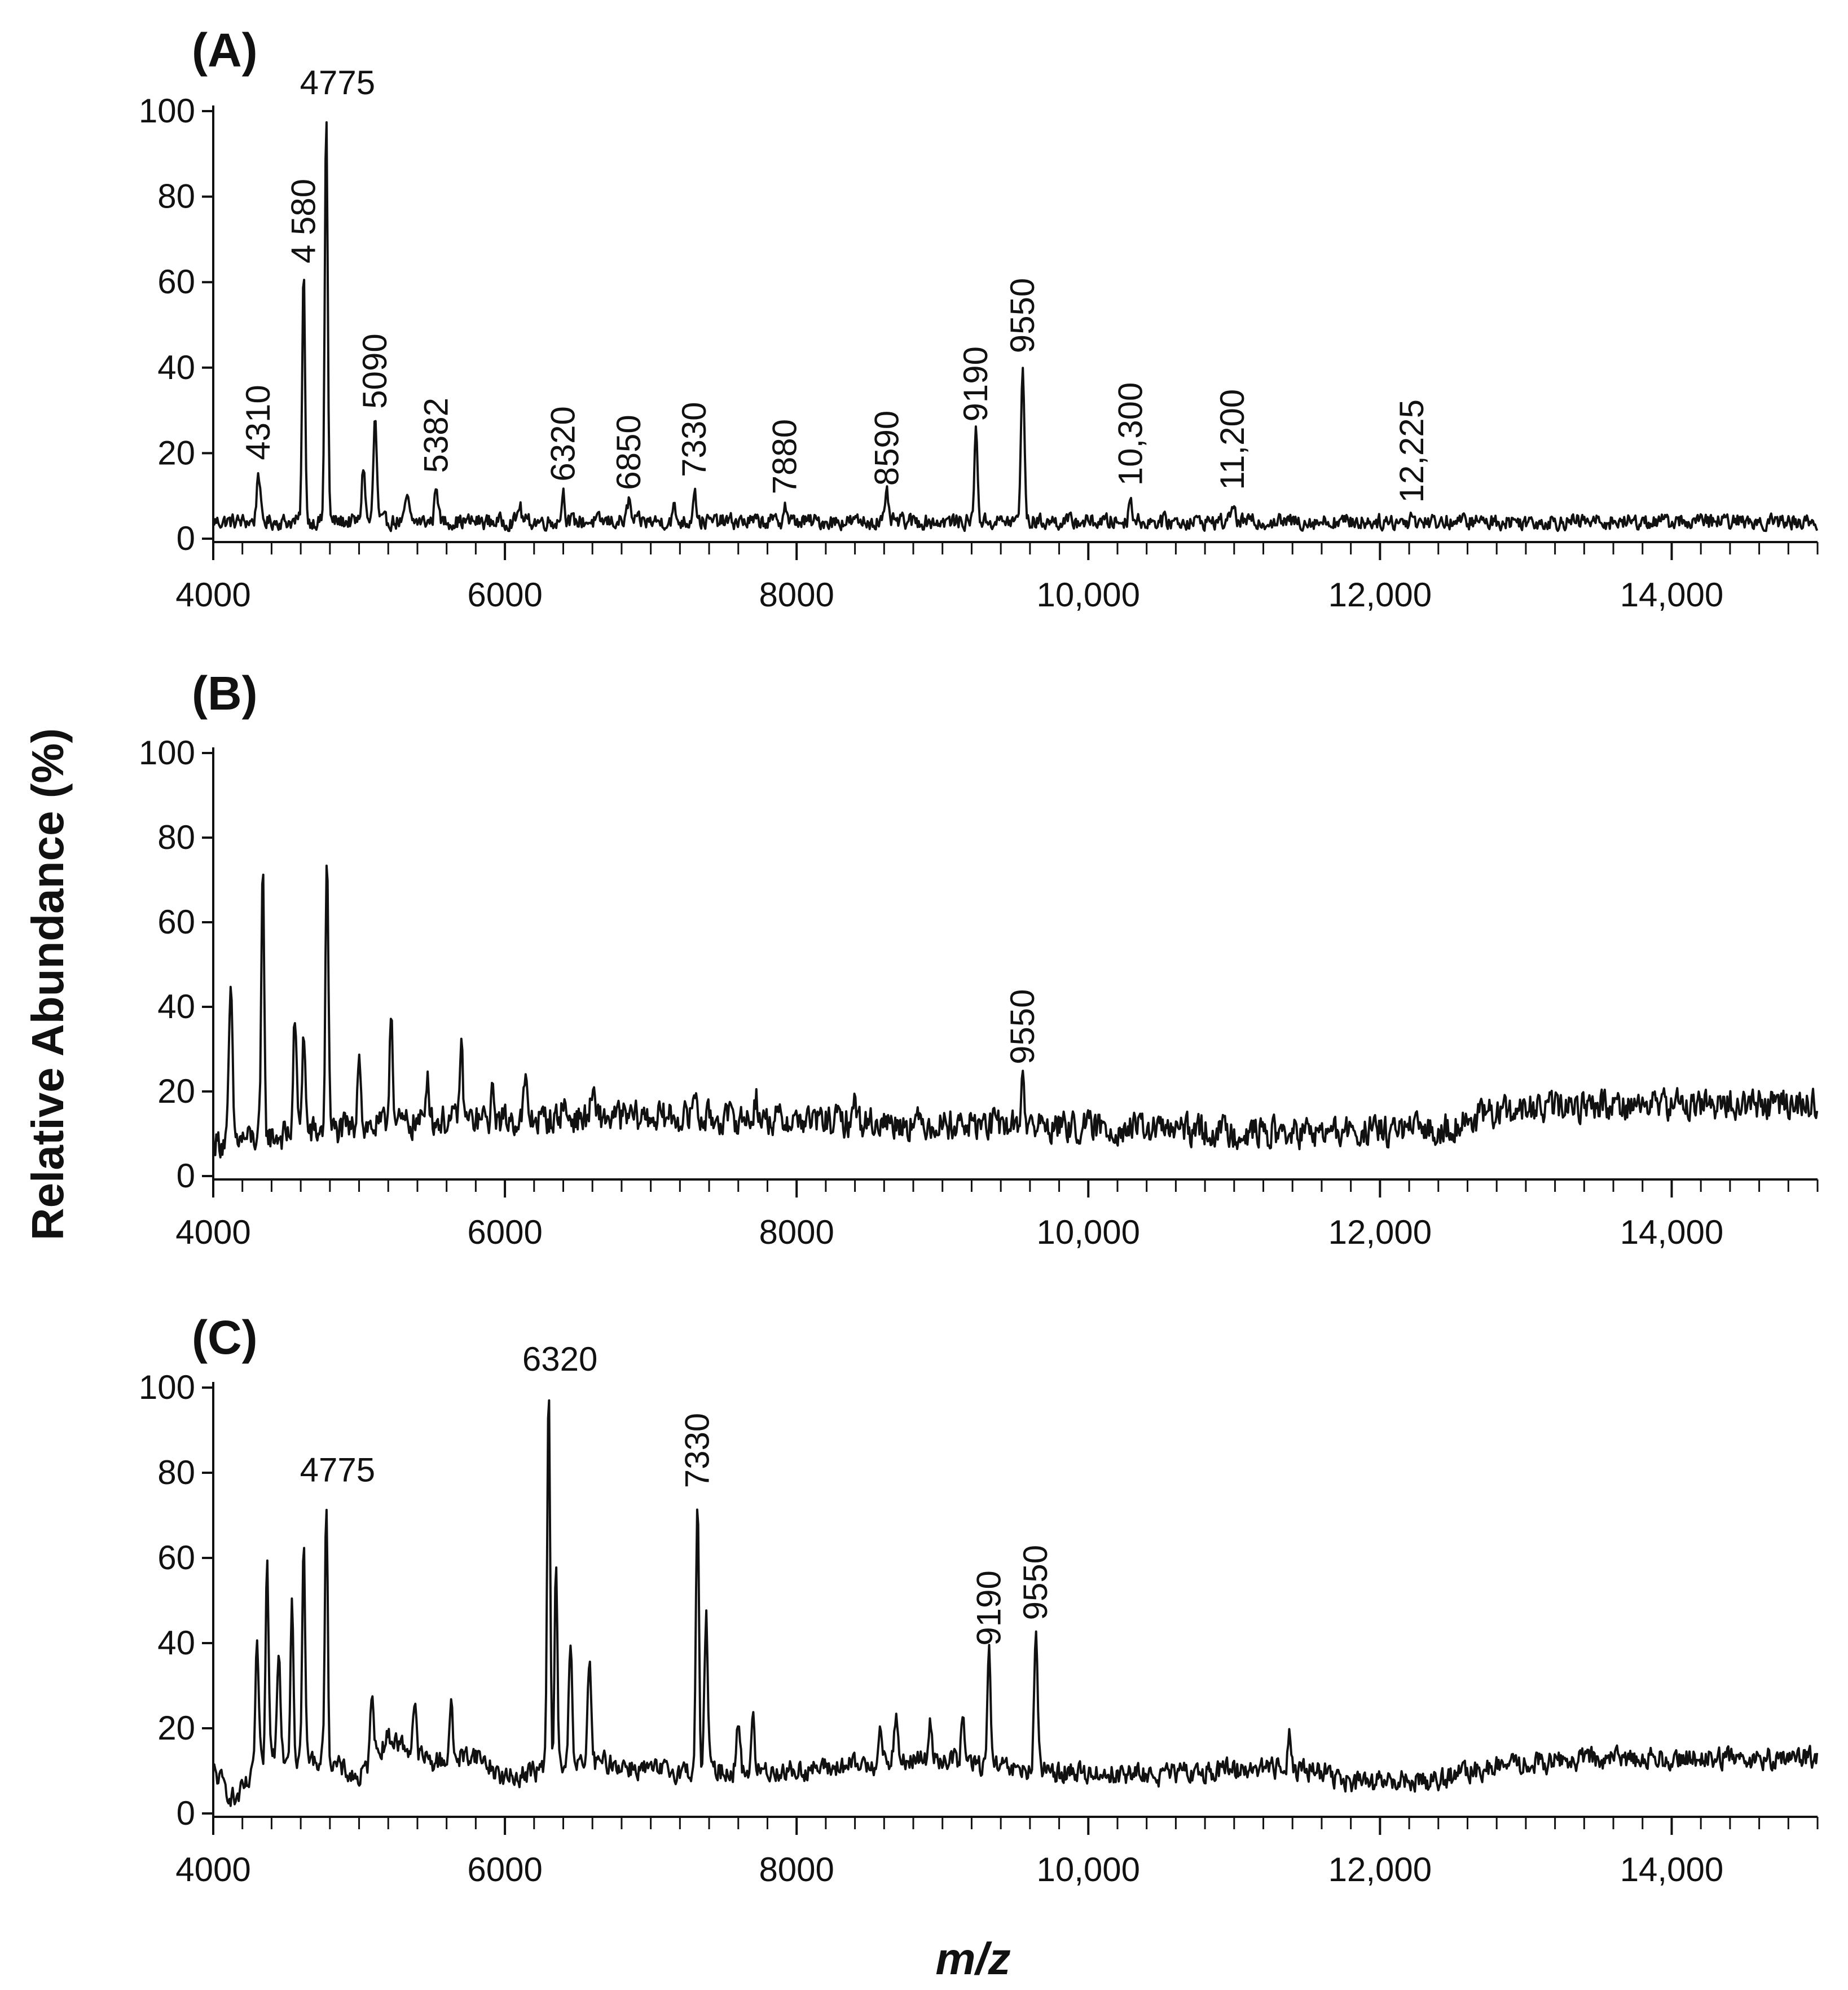  I want to click on peak-label: 5090, so click(375, 370).